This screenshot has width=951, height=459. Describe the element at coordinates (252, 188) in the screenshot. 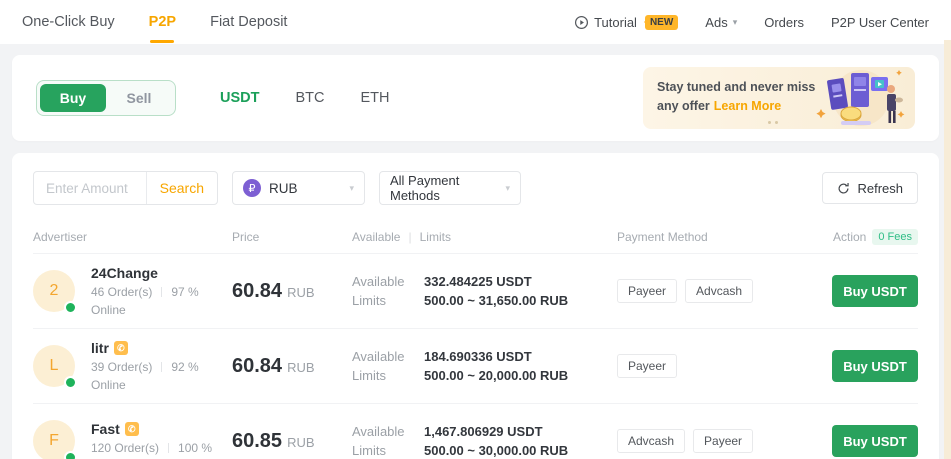

I see `ruble-currency-icon: ₽` at that location.